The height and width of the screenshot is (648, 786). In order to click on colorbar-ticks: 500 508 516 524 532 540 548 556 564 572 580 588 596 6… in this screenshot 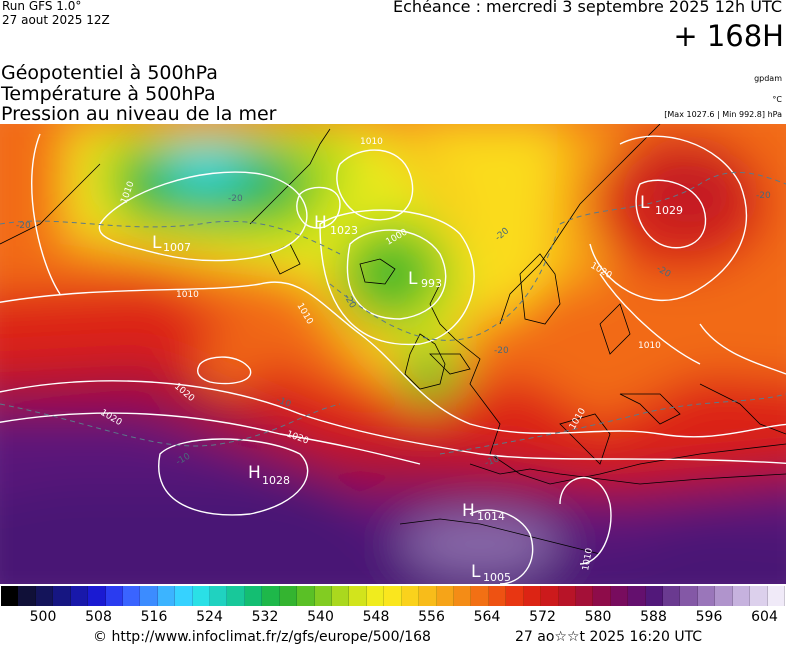, I will do `click(393, 618)`.